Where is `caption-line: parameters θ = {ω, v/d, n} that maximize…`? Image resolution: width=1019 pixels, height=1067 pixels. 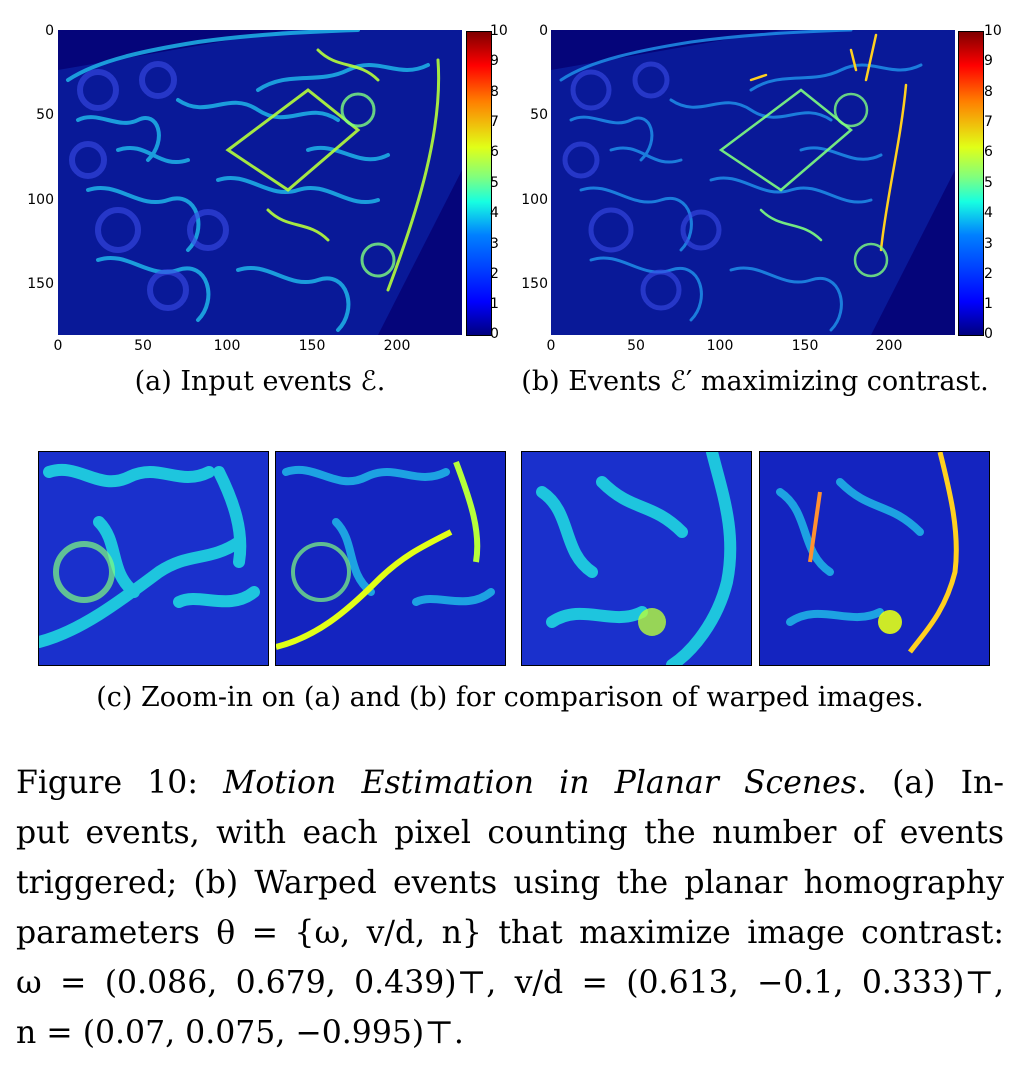 caption-line: parameters θ = {ω, v/d, n} that maximize… is located at coordinates (510, 933).